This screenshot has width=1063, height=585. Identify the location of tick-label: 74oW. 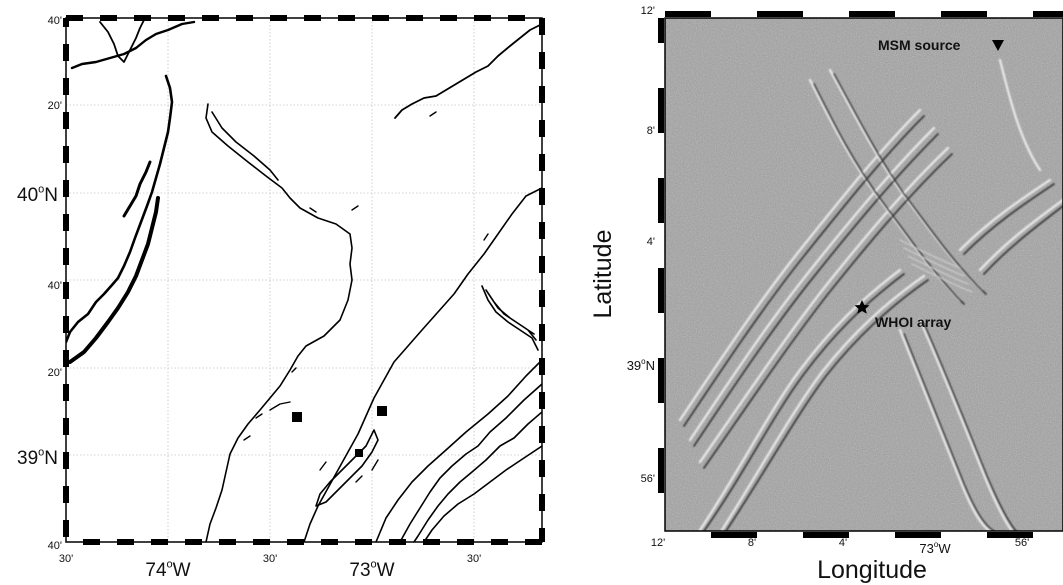
(167, 569).